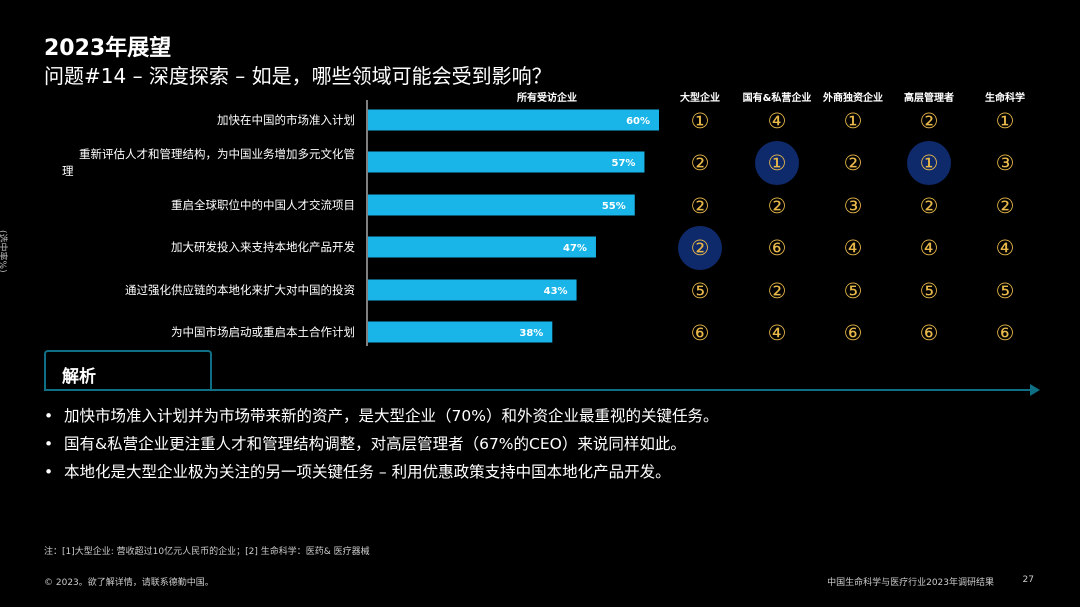 This screenshot has height=607, width=1080. I want to click on bar-data-label: 57%, so click(624, 163).